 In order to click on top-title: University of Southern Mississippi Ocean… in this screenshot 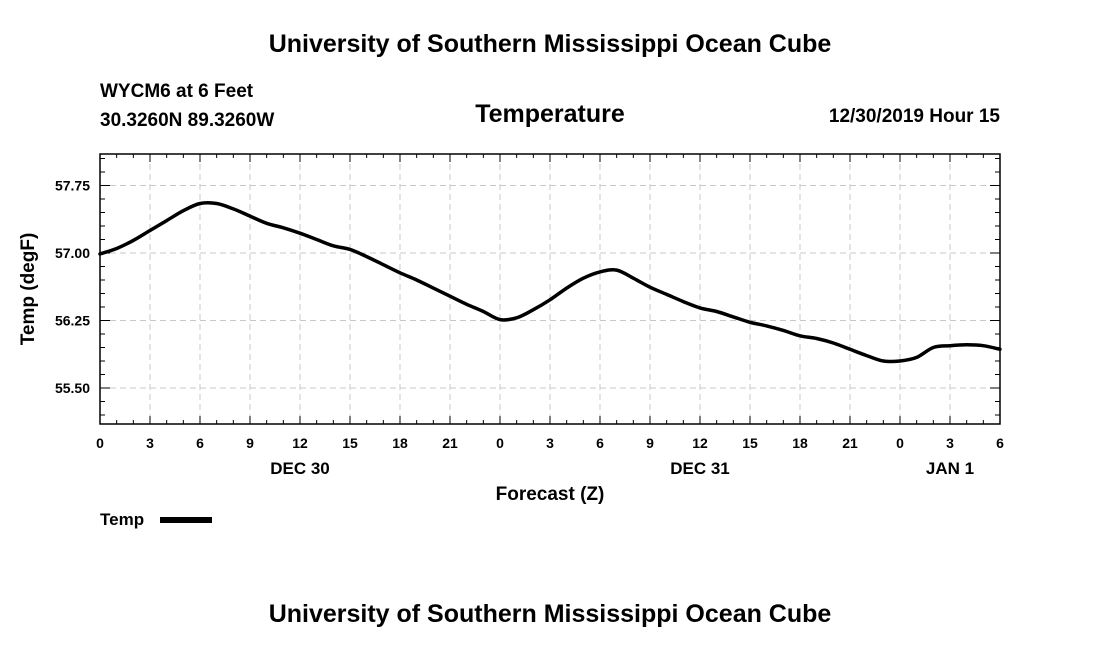, I will do `click(550, 44)`.